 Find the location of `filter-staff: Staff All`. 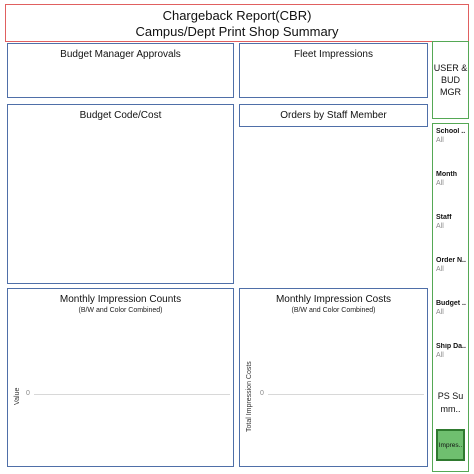

filter-staff: Staff All is located at coordinates (451, 222).